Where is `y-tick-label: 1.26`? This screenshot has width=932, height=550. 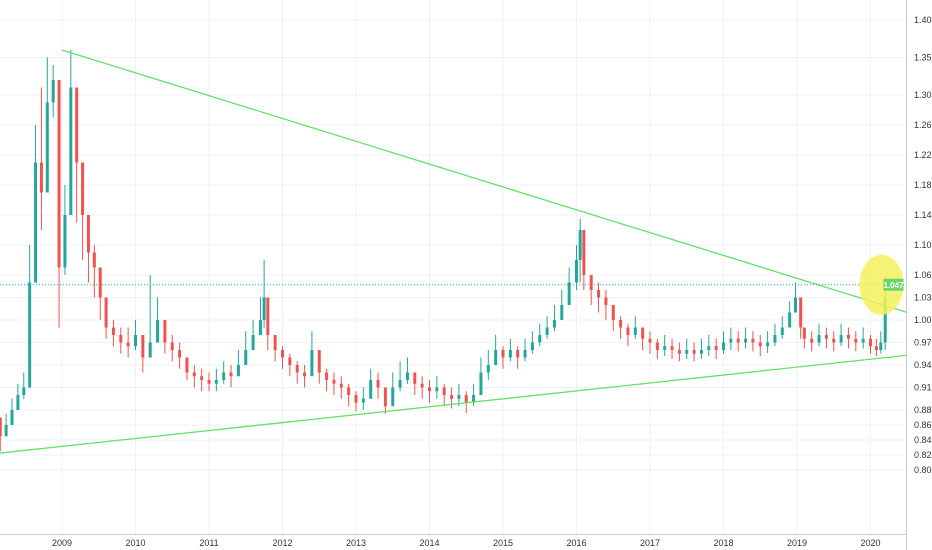 y-tick-label: 1.26 is located at coordinates (923, 125).